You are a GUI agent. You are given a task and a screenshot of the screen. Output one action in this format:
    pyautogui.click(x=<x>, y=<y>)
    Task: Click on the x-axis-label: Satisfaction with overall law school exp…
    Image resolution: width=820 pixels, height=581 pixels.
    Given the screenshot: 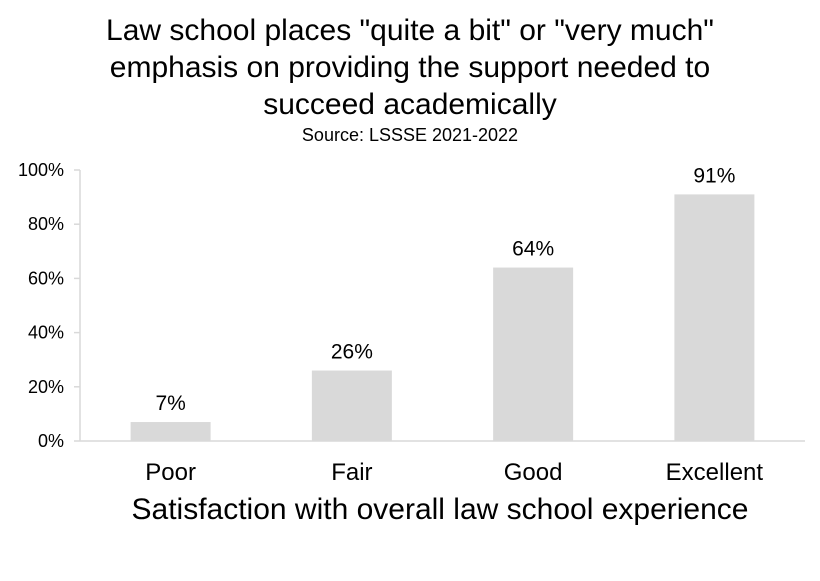 What is the action you would take?
    pyautogui.click(x=440, y=509)
    